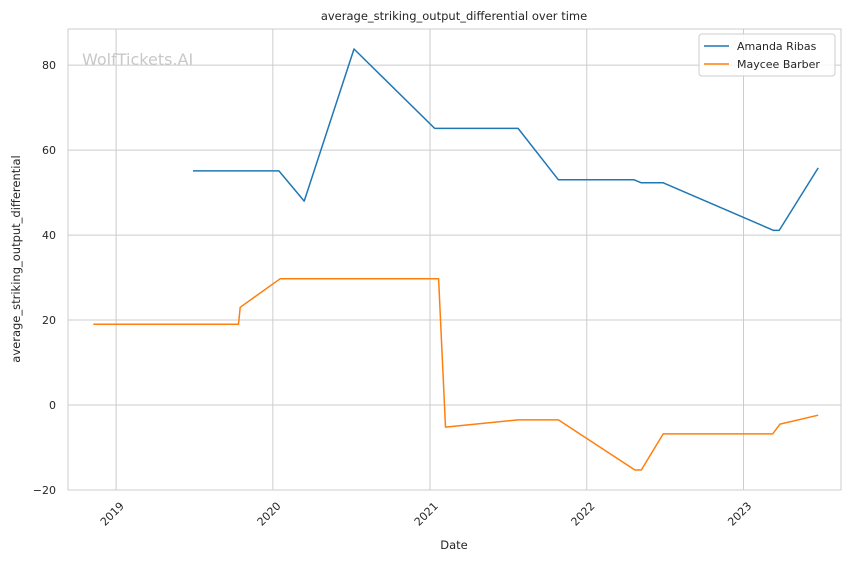  What do you see at coordinates (112, 514) in the screenshot?
I see `x-tick-label: 2019` at bounding box center [112, 514].